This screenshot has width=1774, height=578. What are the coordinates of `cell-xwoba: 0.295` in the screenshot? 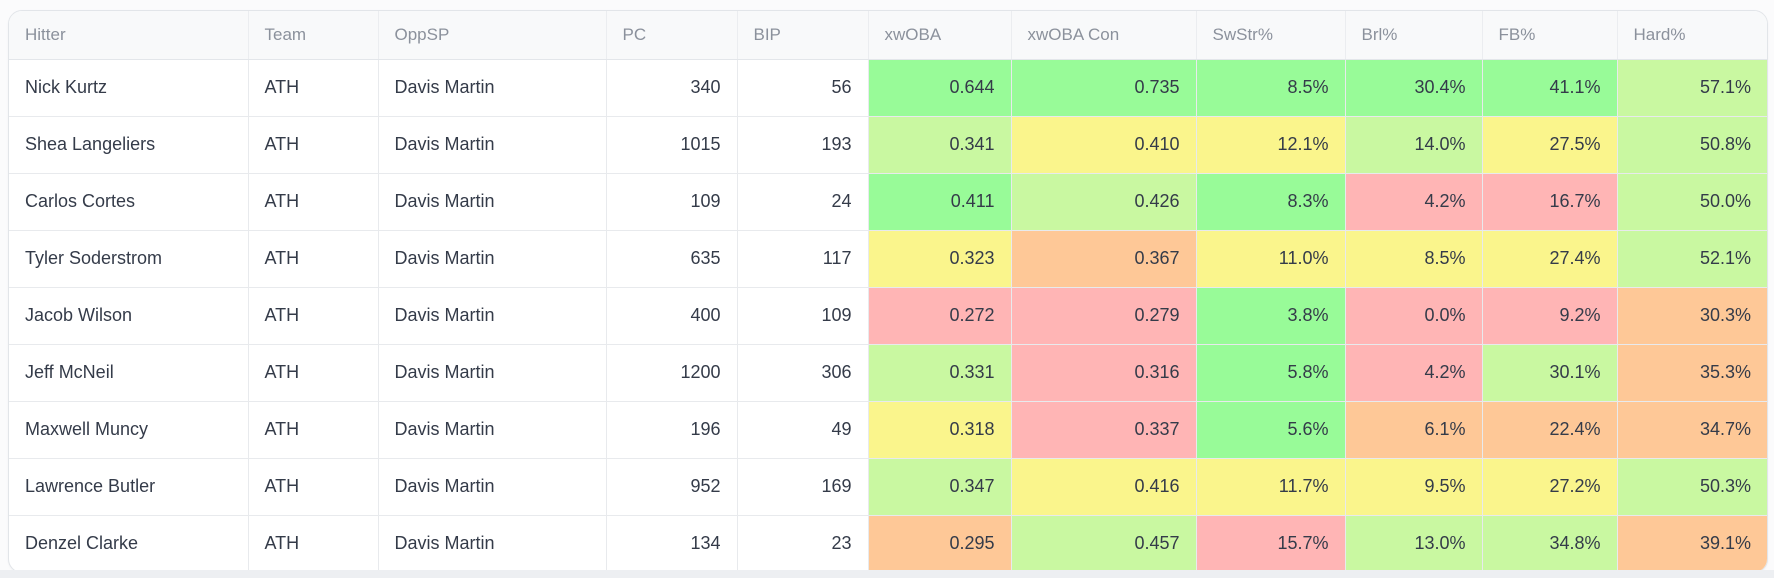 It's located at (939, 543).